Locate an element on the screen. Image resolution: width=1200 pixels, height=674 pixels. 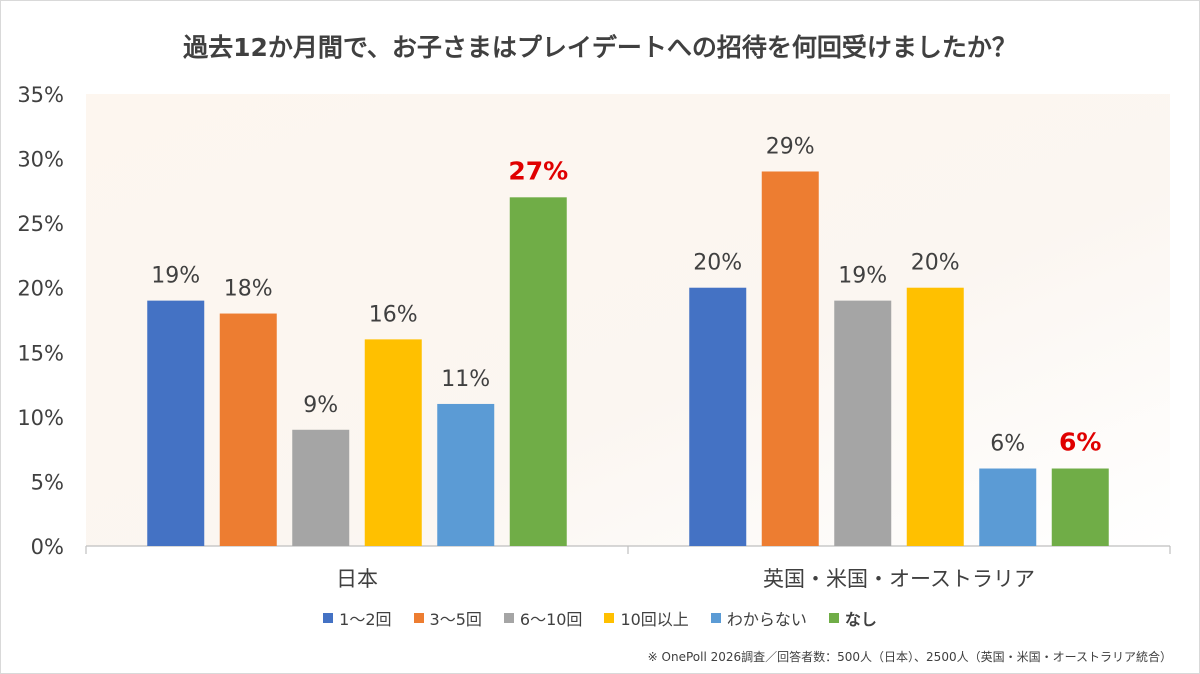
legend-item: 3～5回 is located at coordinates (447, 618).